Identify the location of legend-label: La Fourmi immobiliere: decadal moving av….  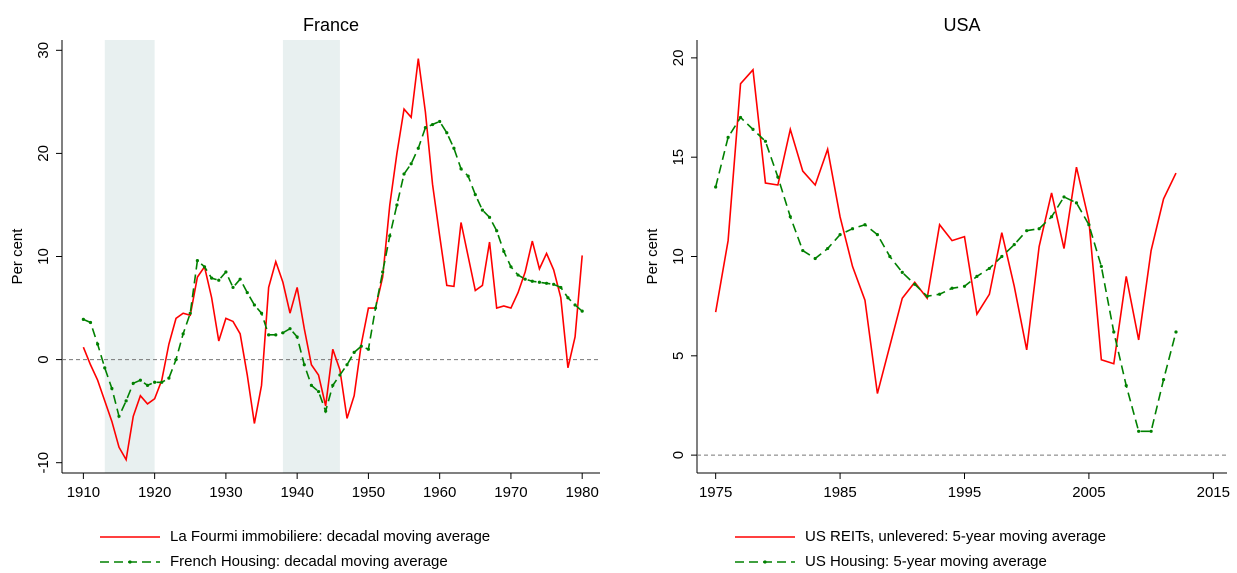
(330, 536).